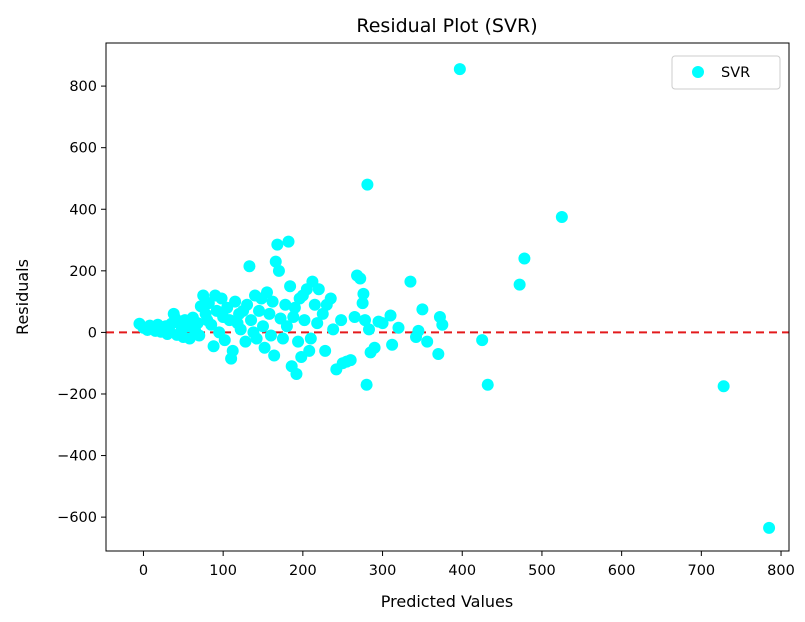  What do you see at coordinates (83, 210) in the screenshot?
I see `y-tick-label: 400` at bounding box center [83, 210].